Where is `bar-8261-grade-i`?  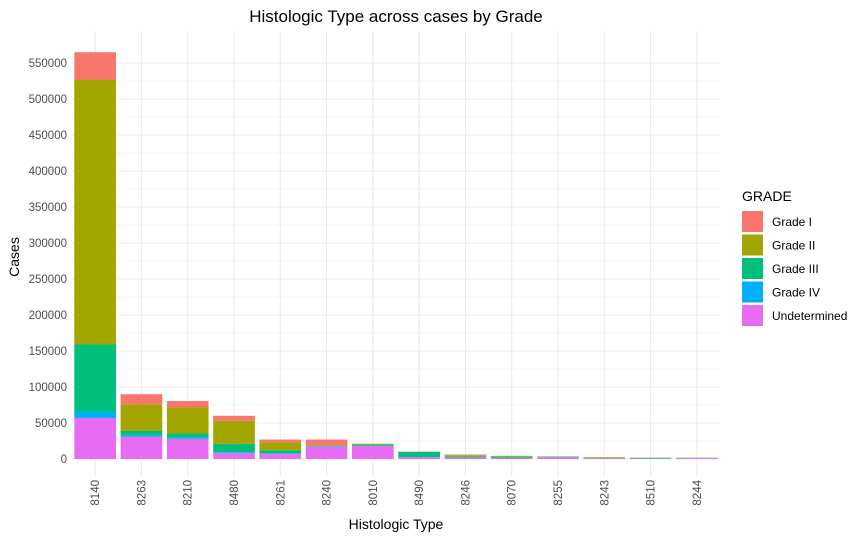
bar-8261-grade-i is located at coordinates (280, 441).